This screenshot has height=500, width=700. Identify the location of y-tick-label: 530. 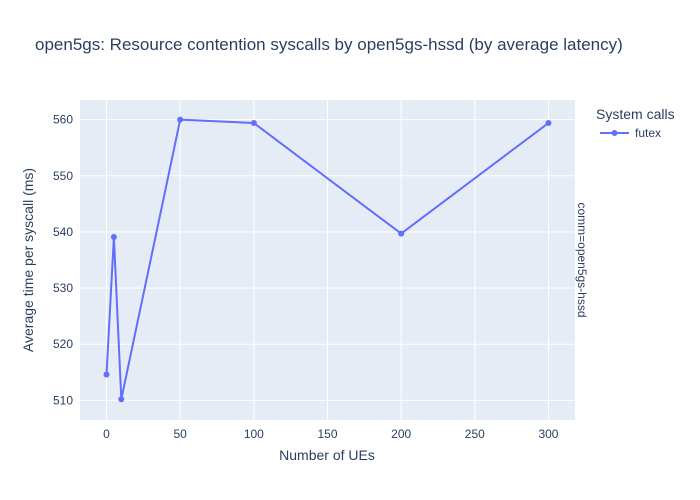
(63, 288).